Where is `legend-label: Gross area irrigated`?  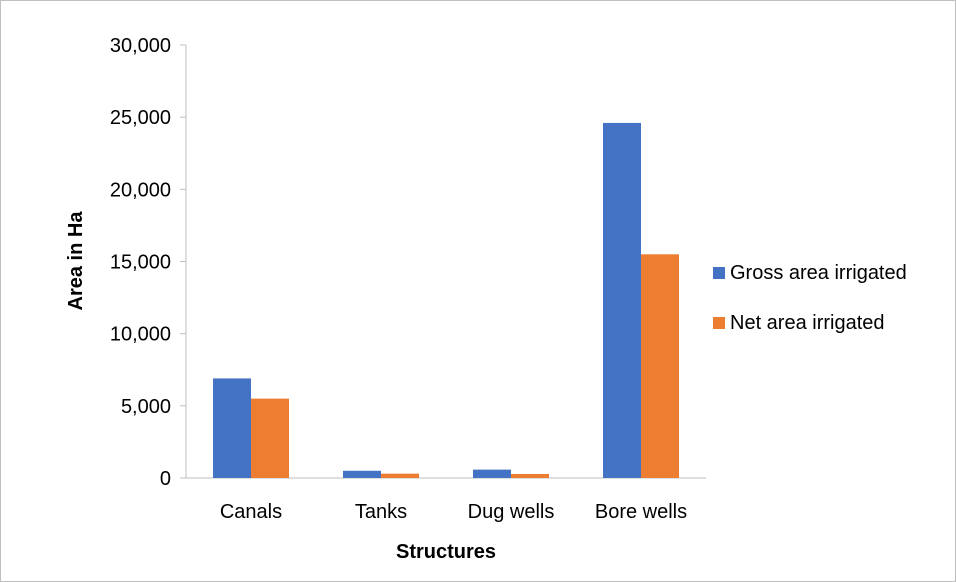 legend-label: Gross area irrigated is located at coordinates (818, 273).